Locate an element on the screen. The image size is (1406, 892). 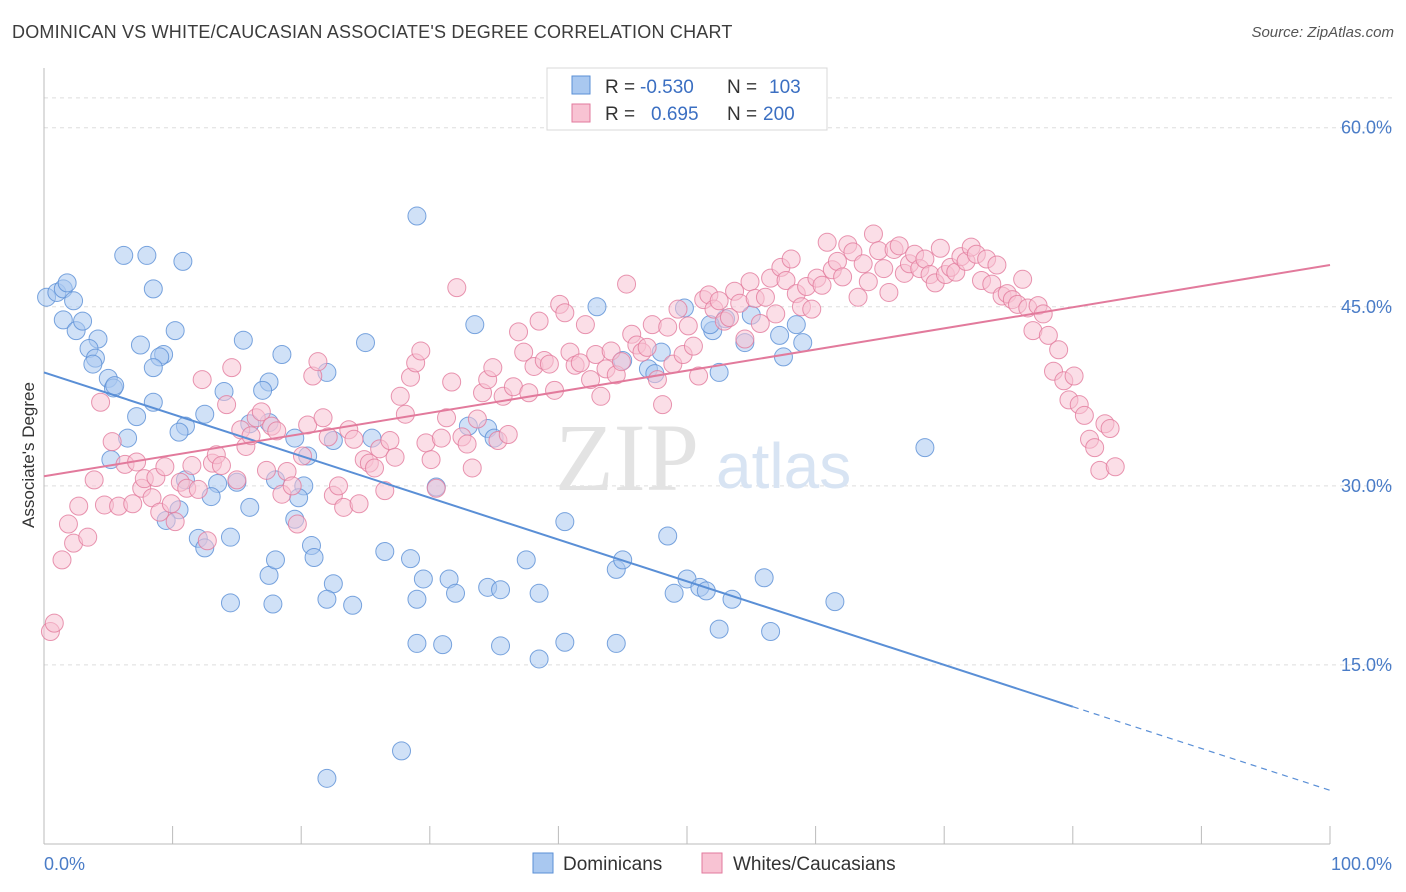
x-ticks is located at coordinates (751, 835).